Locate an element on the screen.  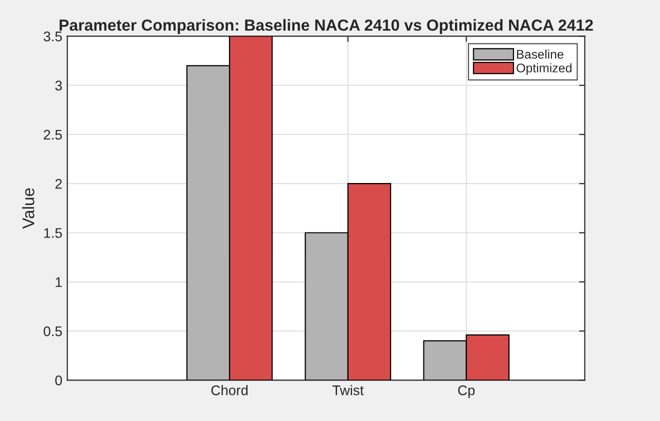
legend-label: Baseline is located at coordinates (540, 54).